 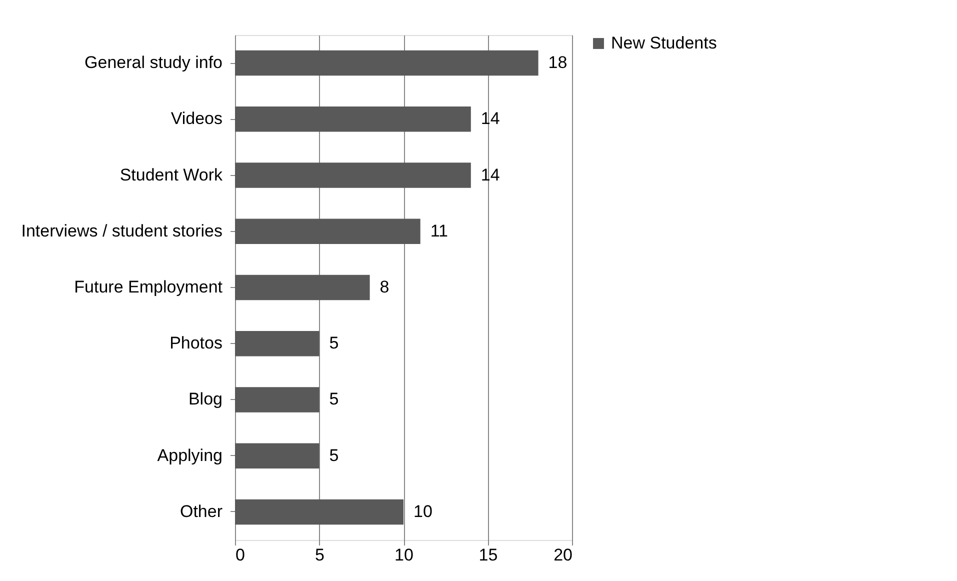 What do you see at coordinates (558, 62) in the screenshot?
I see `data-label: 18` at bounding box center [558, 62].